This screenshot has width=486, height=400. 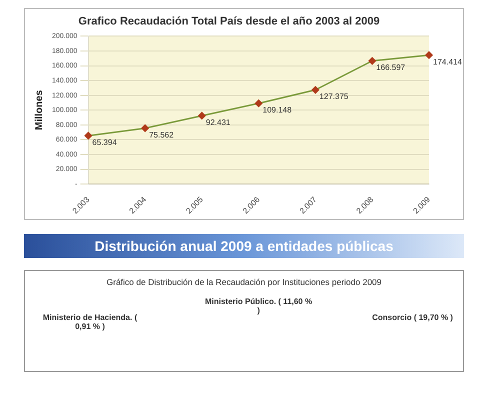 What do you see at coordinates (244, 246) in the screenshot?
I see `text: Distribución anual 2009 a entidades públicas` at bounding box center [244, 246].